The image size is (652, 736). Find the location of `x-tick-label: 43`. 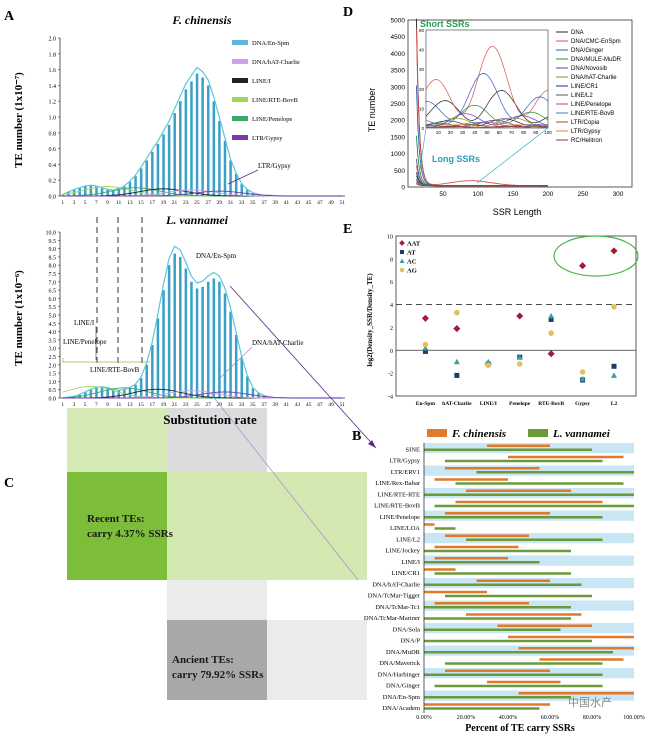

x-tick-label: 43 is located at coordinates (298, 405).